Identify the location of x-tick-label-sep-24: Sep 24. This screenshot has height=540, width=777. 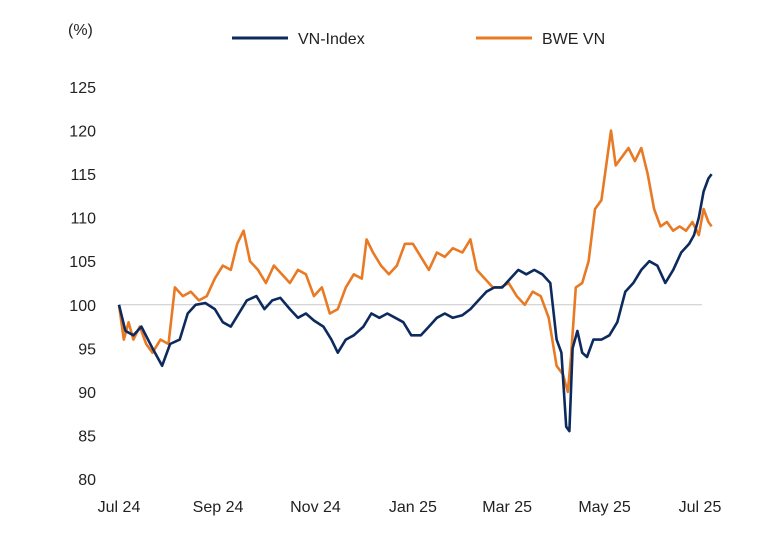
(218, 507).